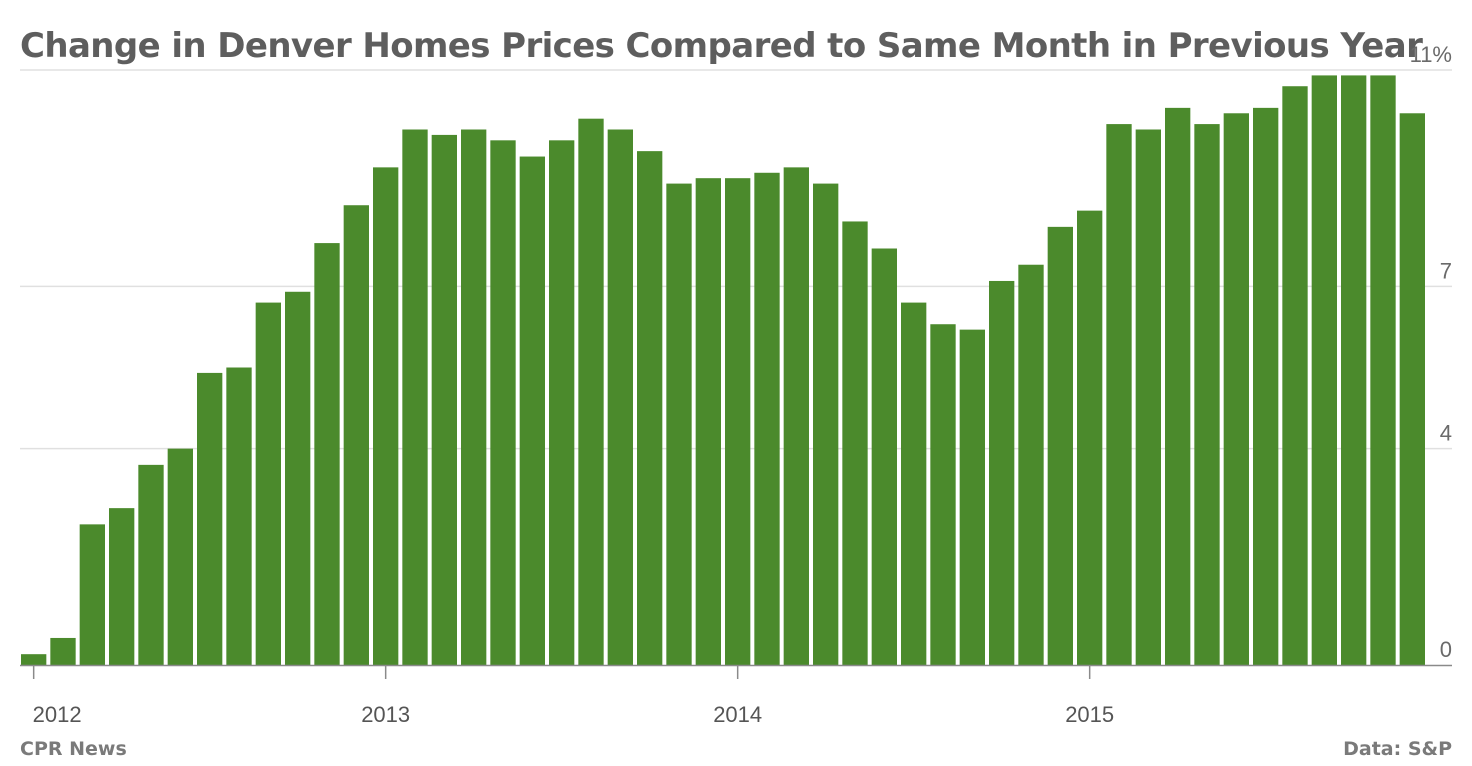  What do you see at coordinates (385, 714) in the screenshot?
I see `x-tick-label: 2013` at bounding box center [385, 714].